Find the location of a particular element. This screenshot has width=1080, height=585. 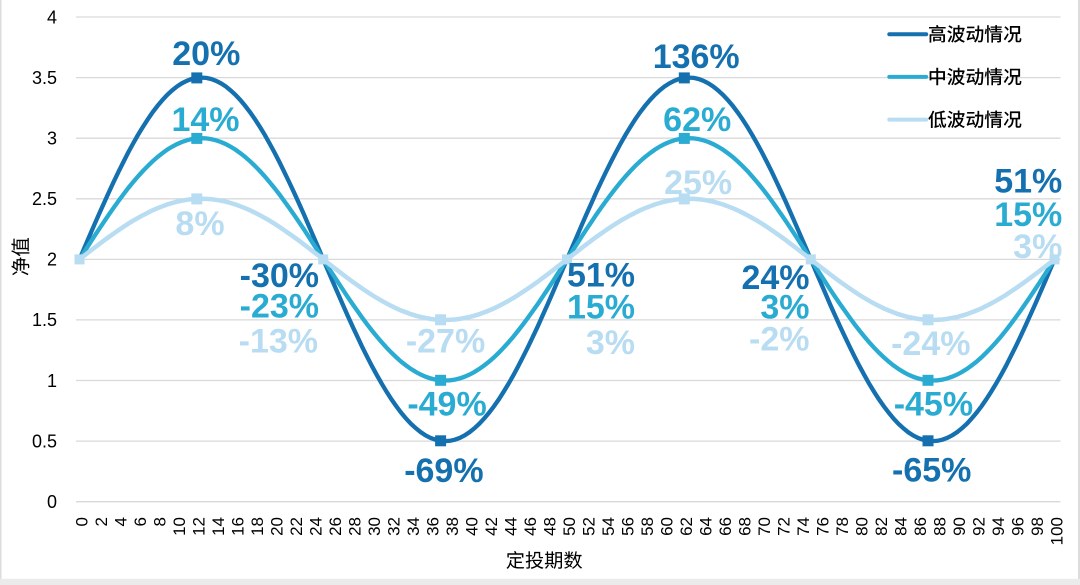

svg-text: -49% is located at coordinates (446, 404).